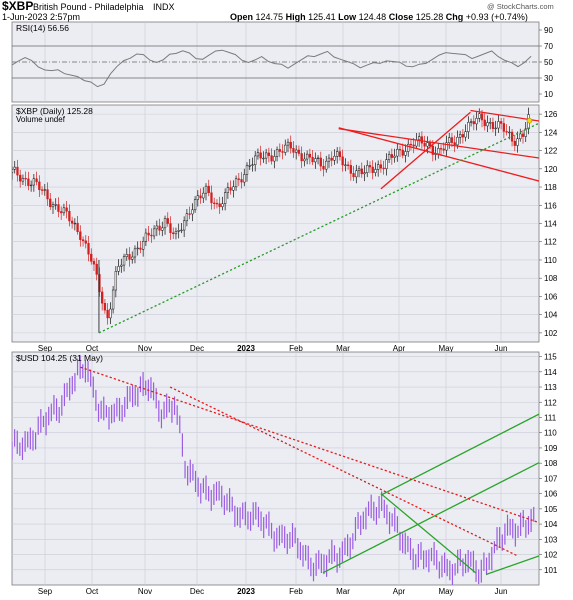 The height and width of the screenshot is (600, 573). Describe the element at coordinates (454, 17) in the screenshot. I see `chg-label: Chg` at that location.